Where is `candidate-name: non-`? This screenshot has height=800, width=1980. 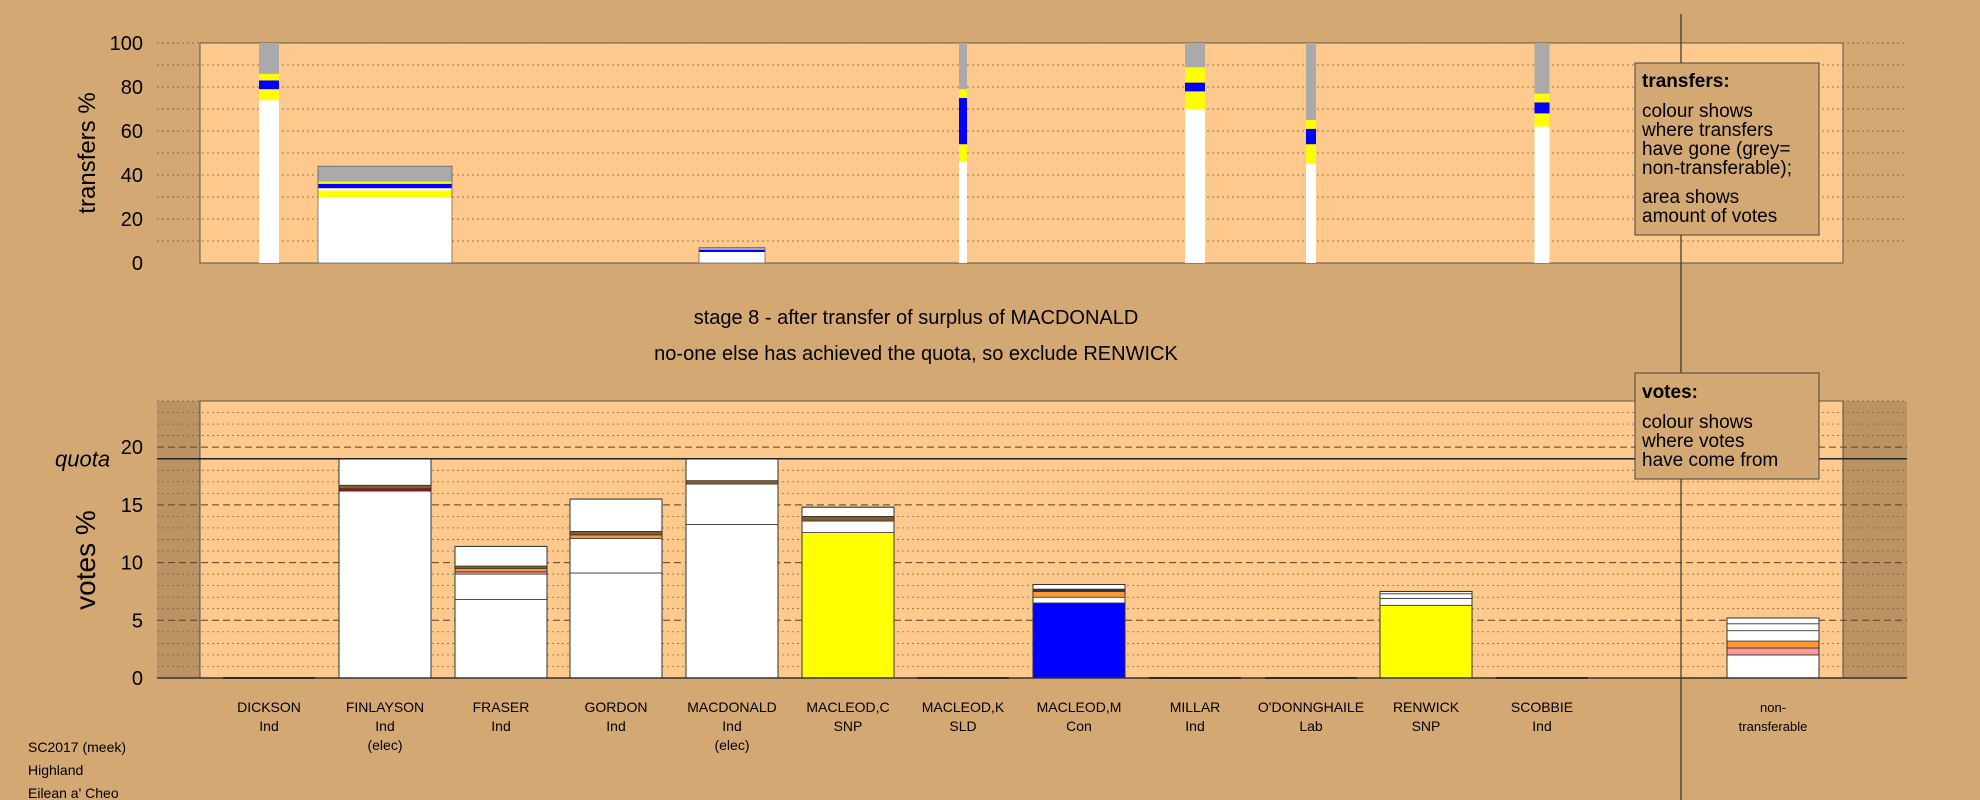
candidate-name: non- is located at coordinates (1773, 707).